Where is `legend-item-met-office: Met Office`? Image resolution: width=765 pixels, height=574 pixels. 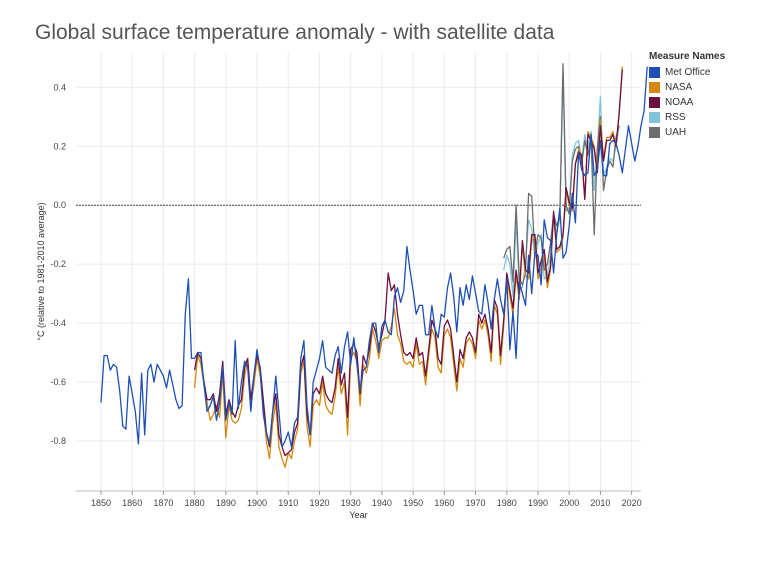 legend-item-met-office: Met Office is located at coordinates (687, 72).